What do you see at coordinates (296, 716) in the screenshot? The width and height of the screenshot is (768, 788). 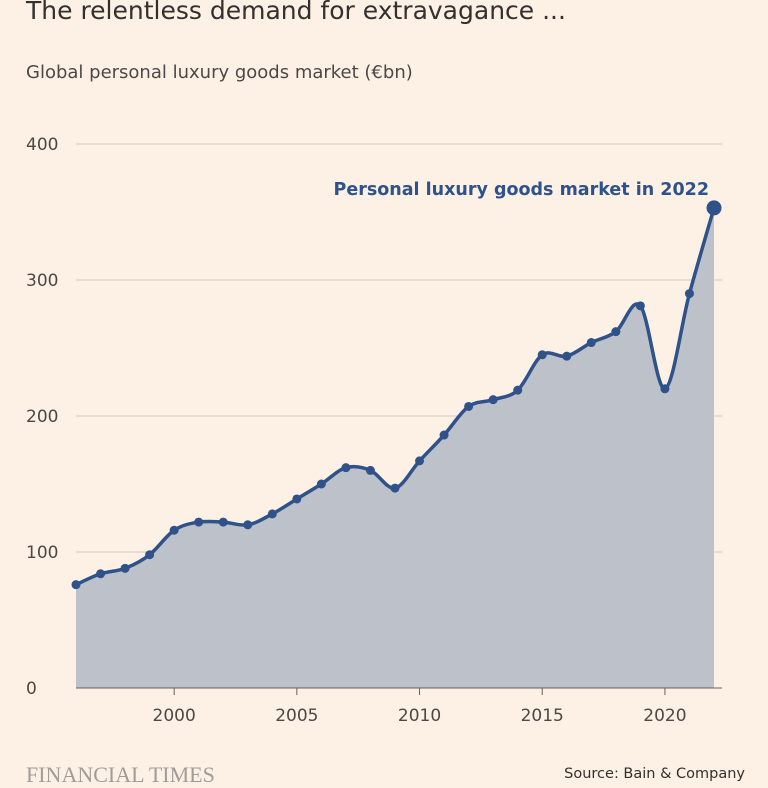 I see `x-tick-label: 2005` at bounding box center [296, 716].